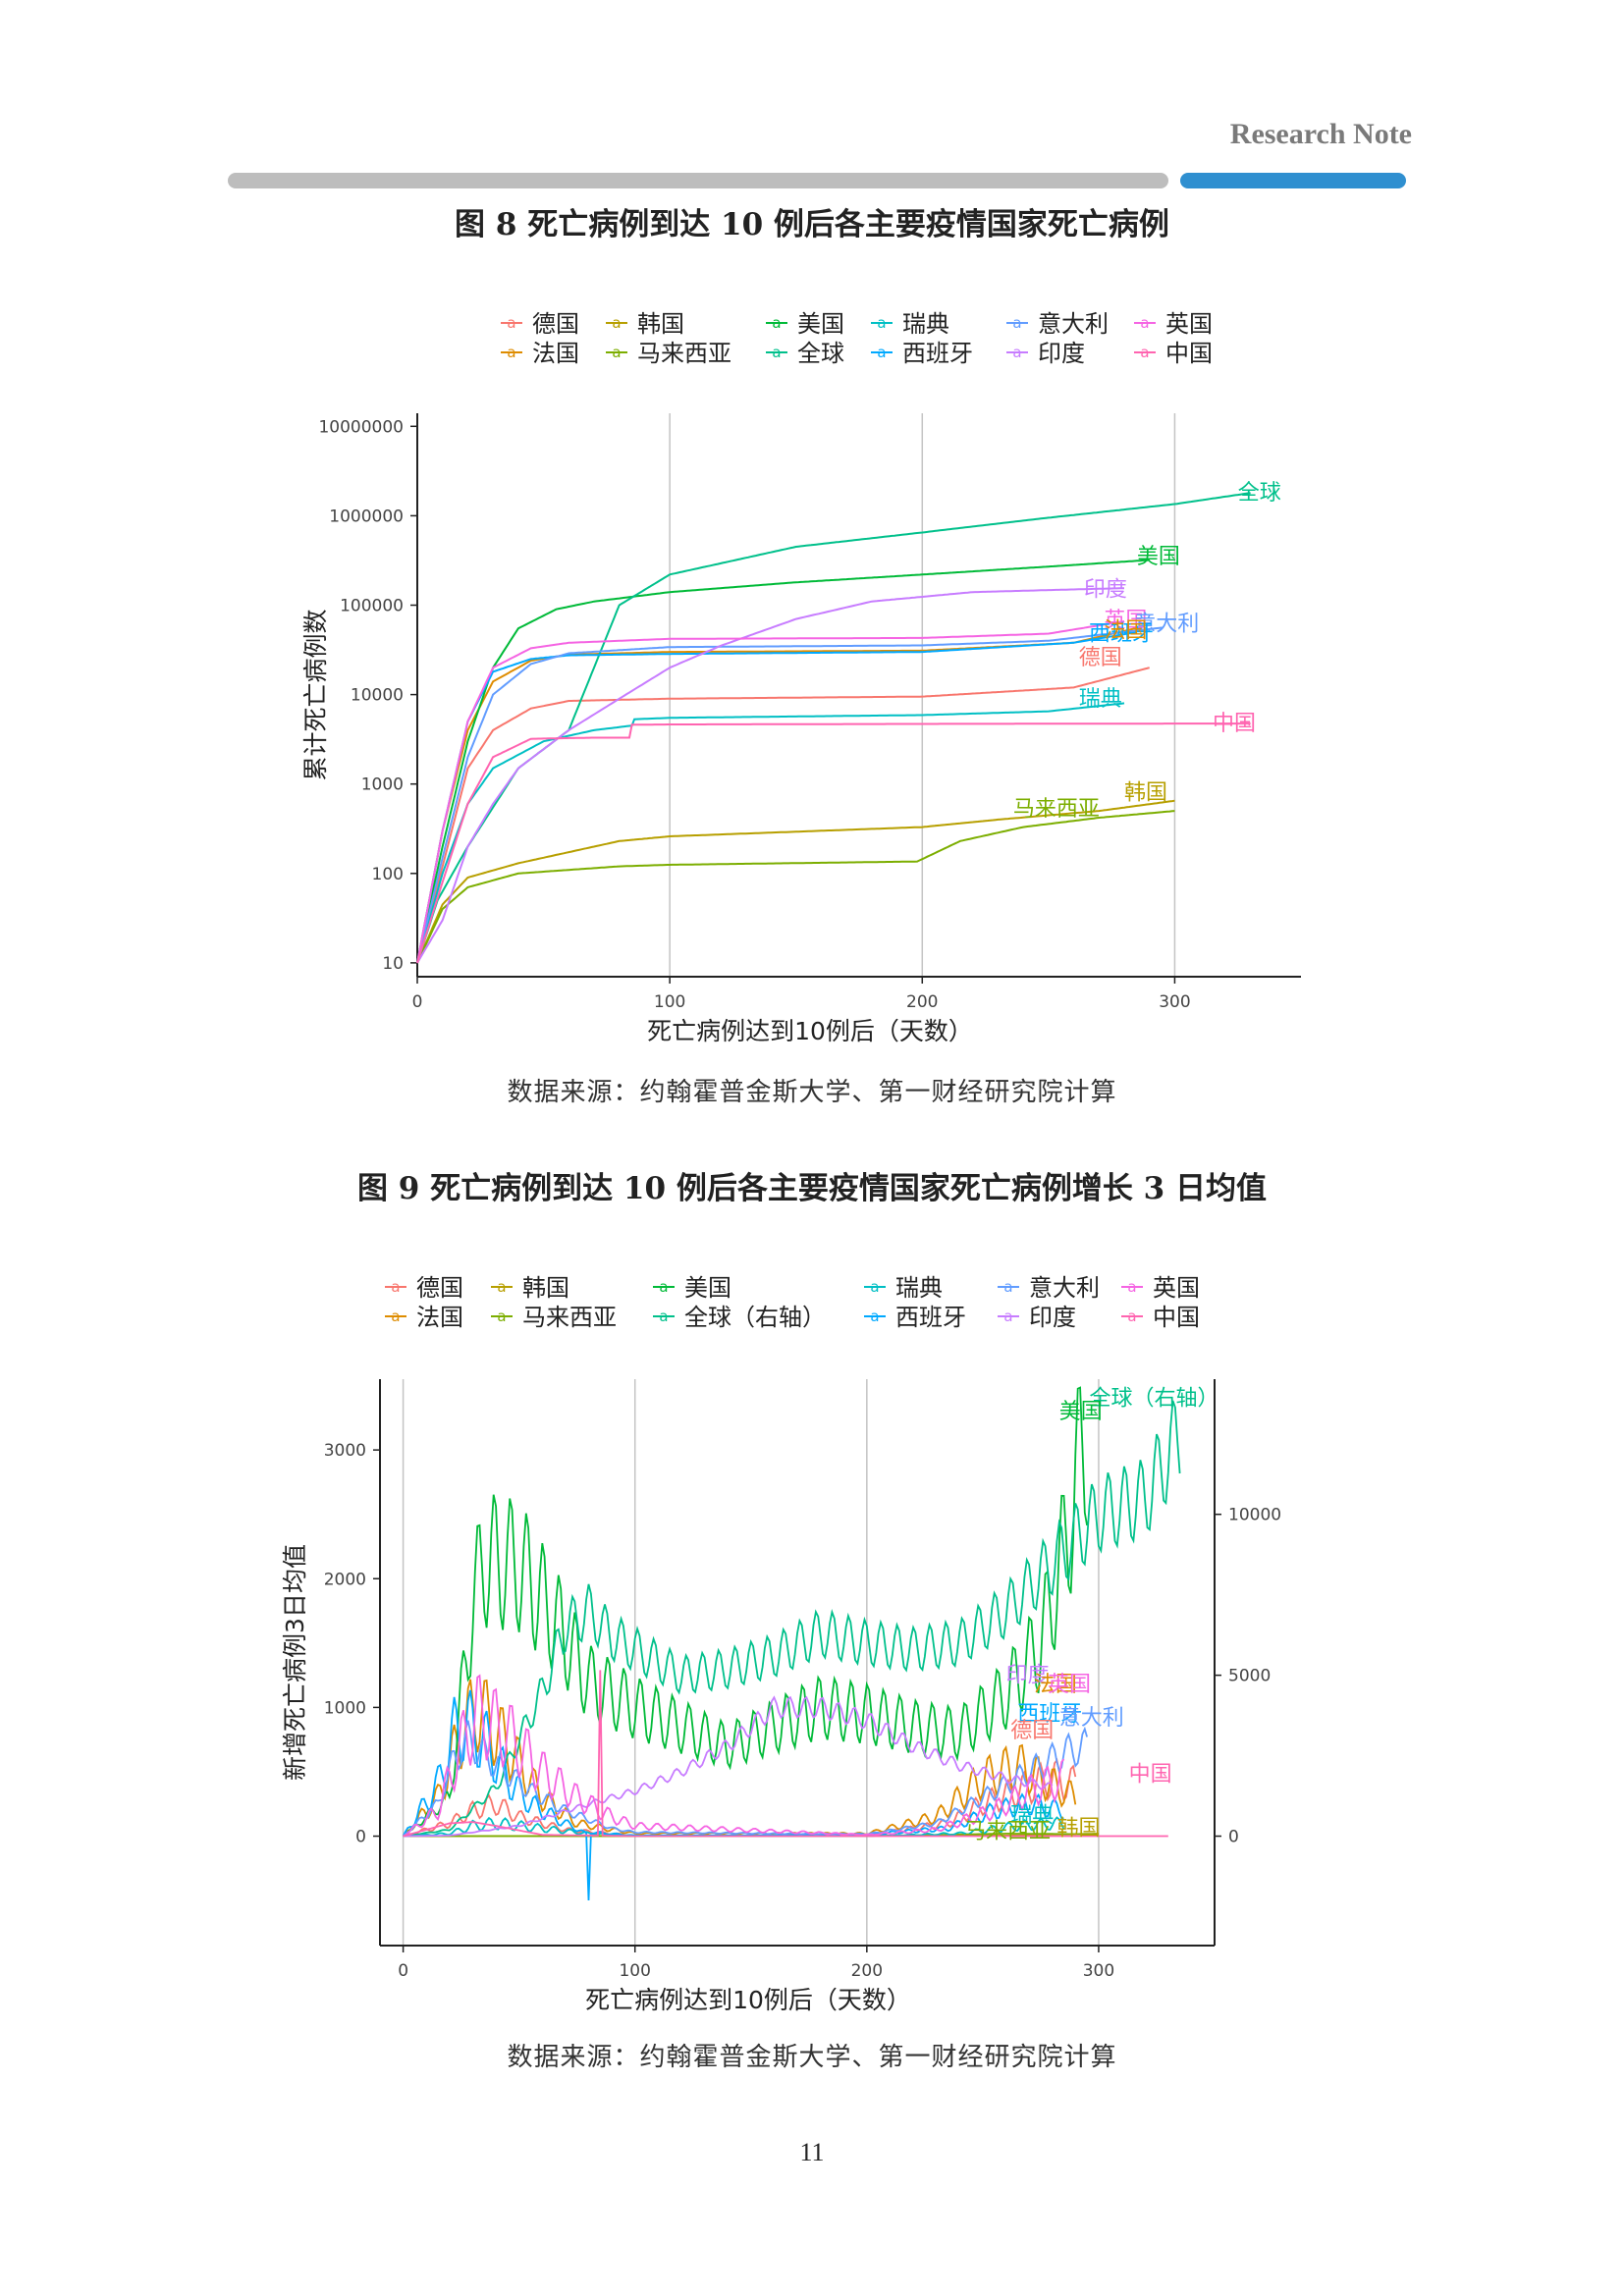 The height and width of the screenshot is (2296, 1624). What do you see at coordinates (377, 696) in the screenshot?
I see `fig8-y-tick-label: 10000` at bounding box center [377, 696].